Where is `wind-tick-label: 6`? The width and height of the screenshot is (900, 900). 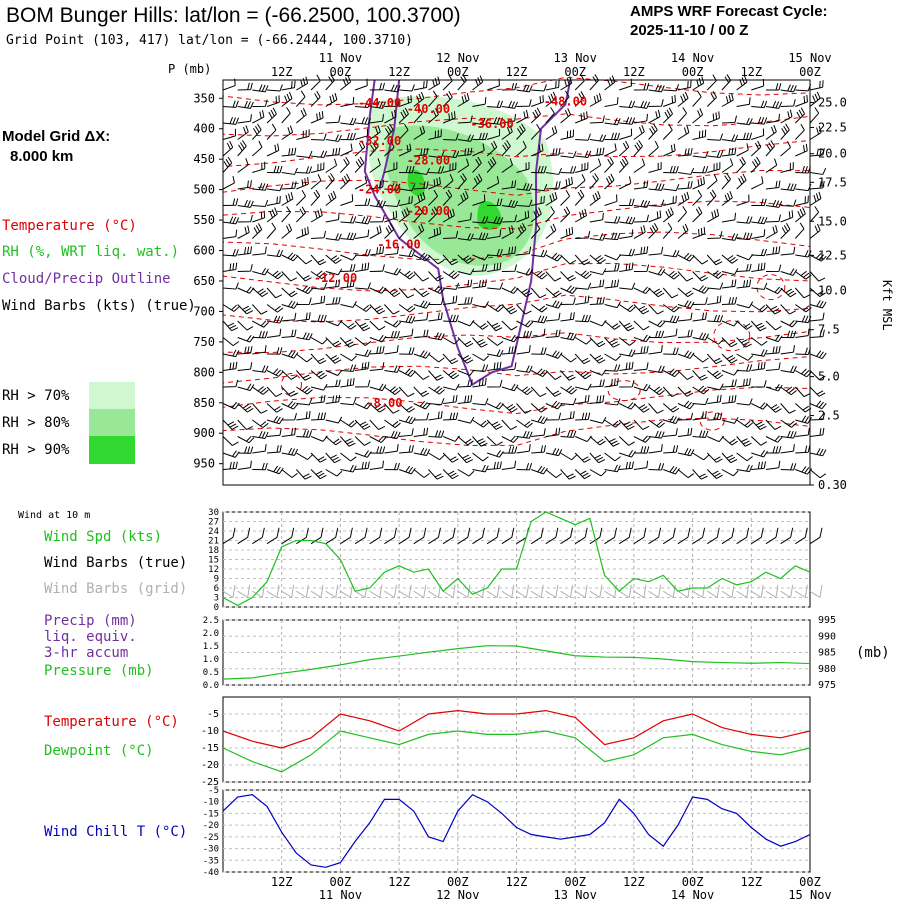 wind-tick-label: 6 is located at coordinates (216, 589).